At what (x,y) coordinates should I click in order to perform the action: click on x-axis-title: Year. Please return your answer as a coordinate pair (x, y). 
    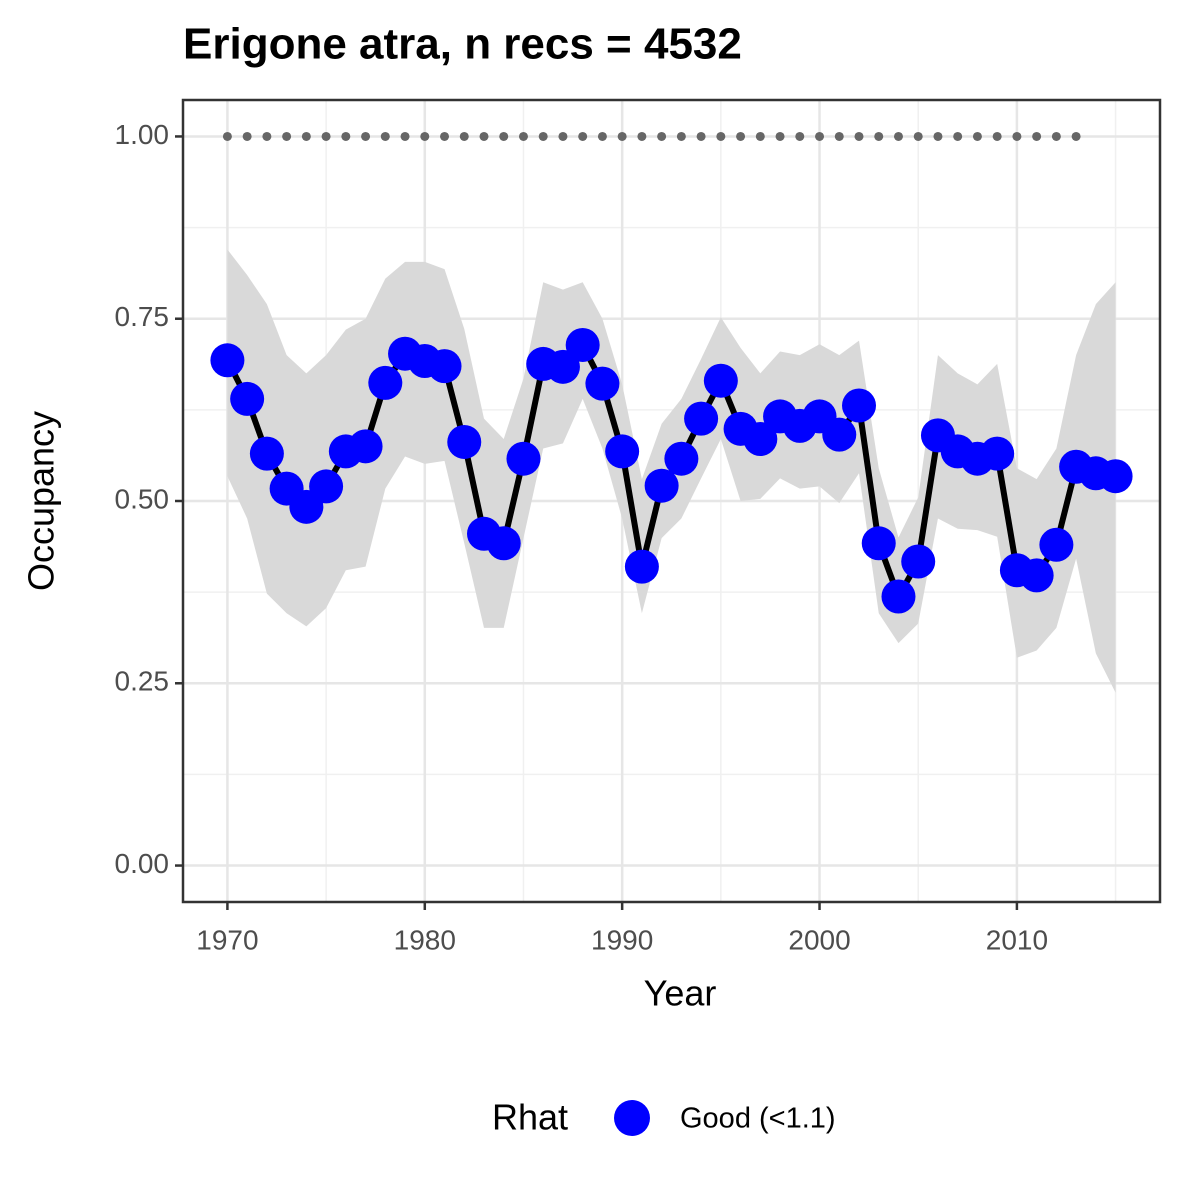
    Looking at the image, I should click on (680, 993).